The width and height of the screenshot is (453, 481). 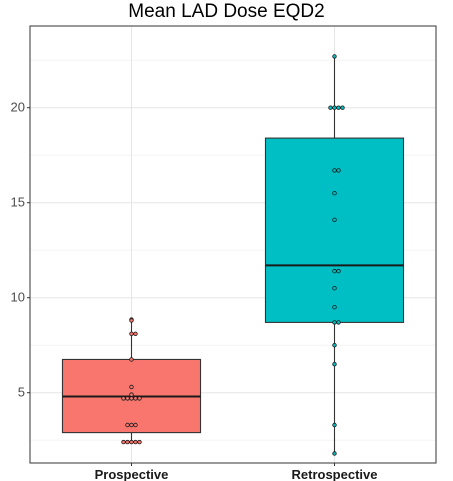 What do you see at coordinates (18, 107) in the screenshot?
I see `y-tick-label: 20` at bounding box center [18, 107].